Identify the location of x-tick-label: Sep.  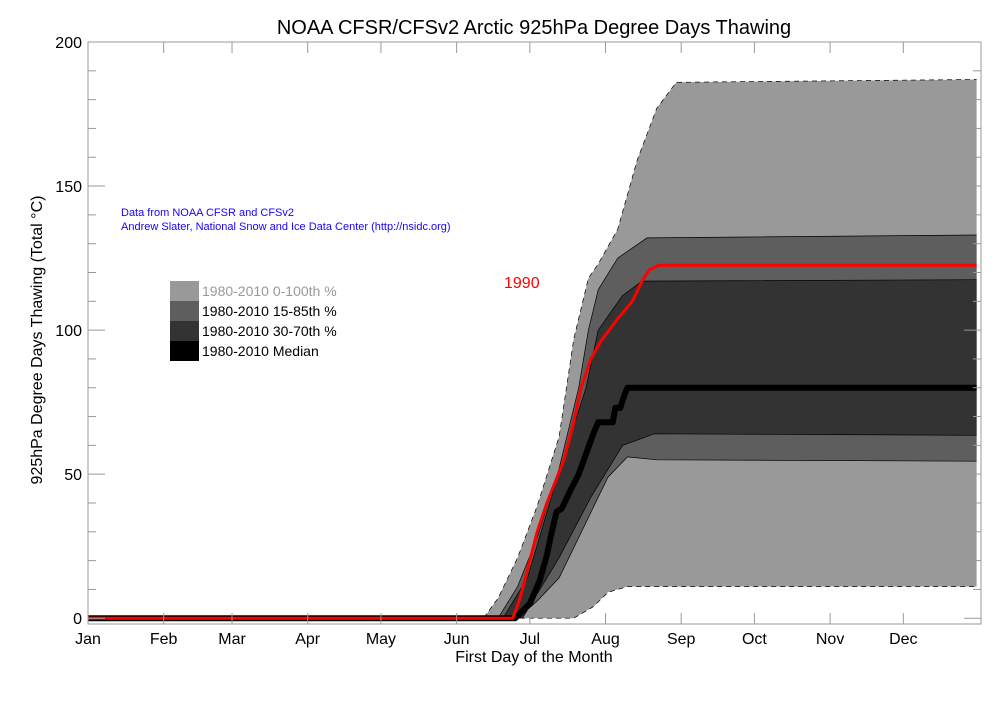
(681, 639).